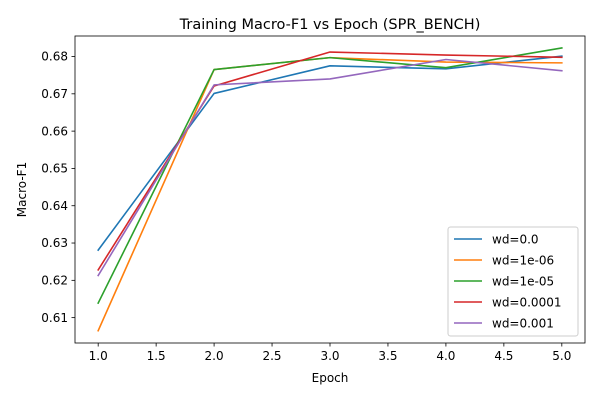 The height and width of the screenshot is (400, 600). I want to click on y-tick-label: 0.66, so click(54, 131).